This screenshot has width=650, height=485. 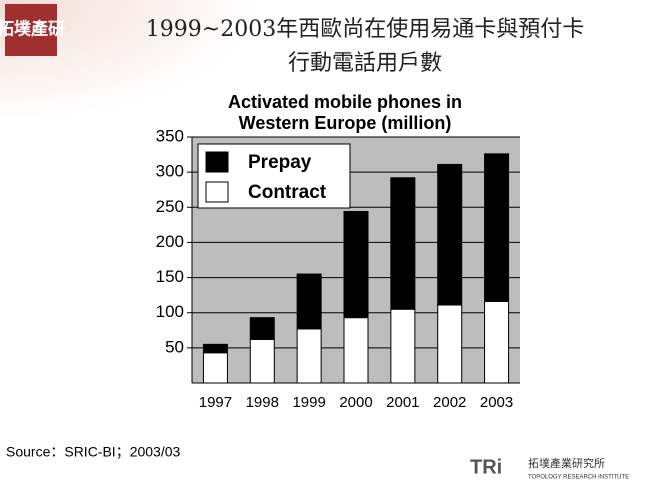 I want to click on source: Source：SRIC-BI；2003/03, so click(x=93, y=452).